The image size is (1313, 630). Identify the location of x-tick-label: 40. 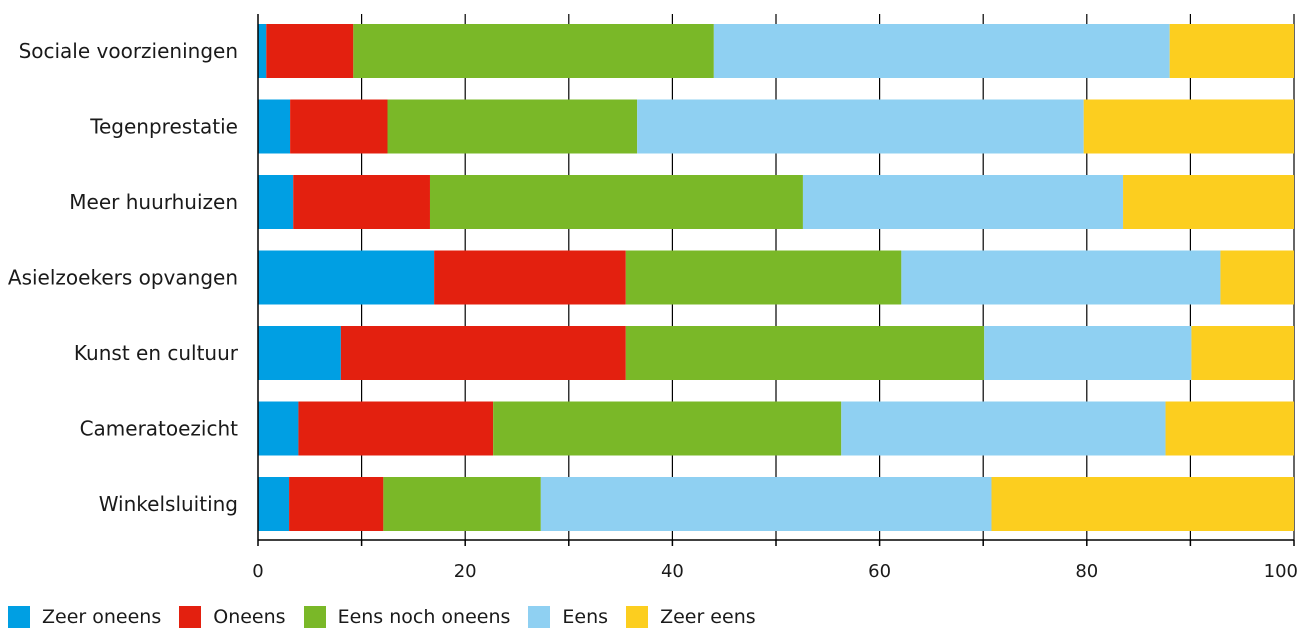
(672, 571).